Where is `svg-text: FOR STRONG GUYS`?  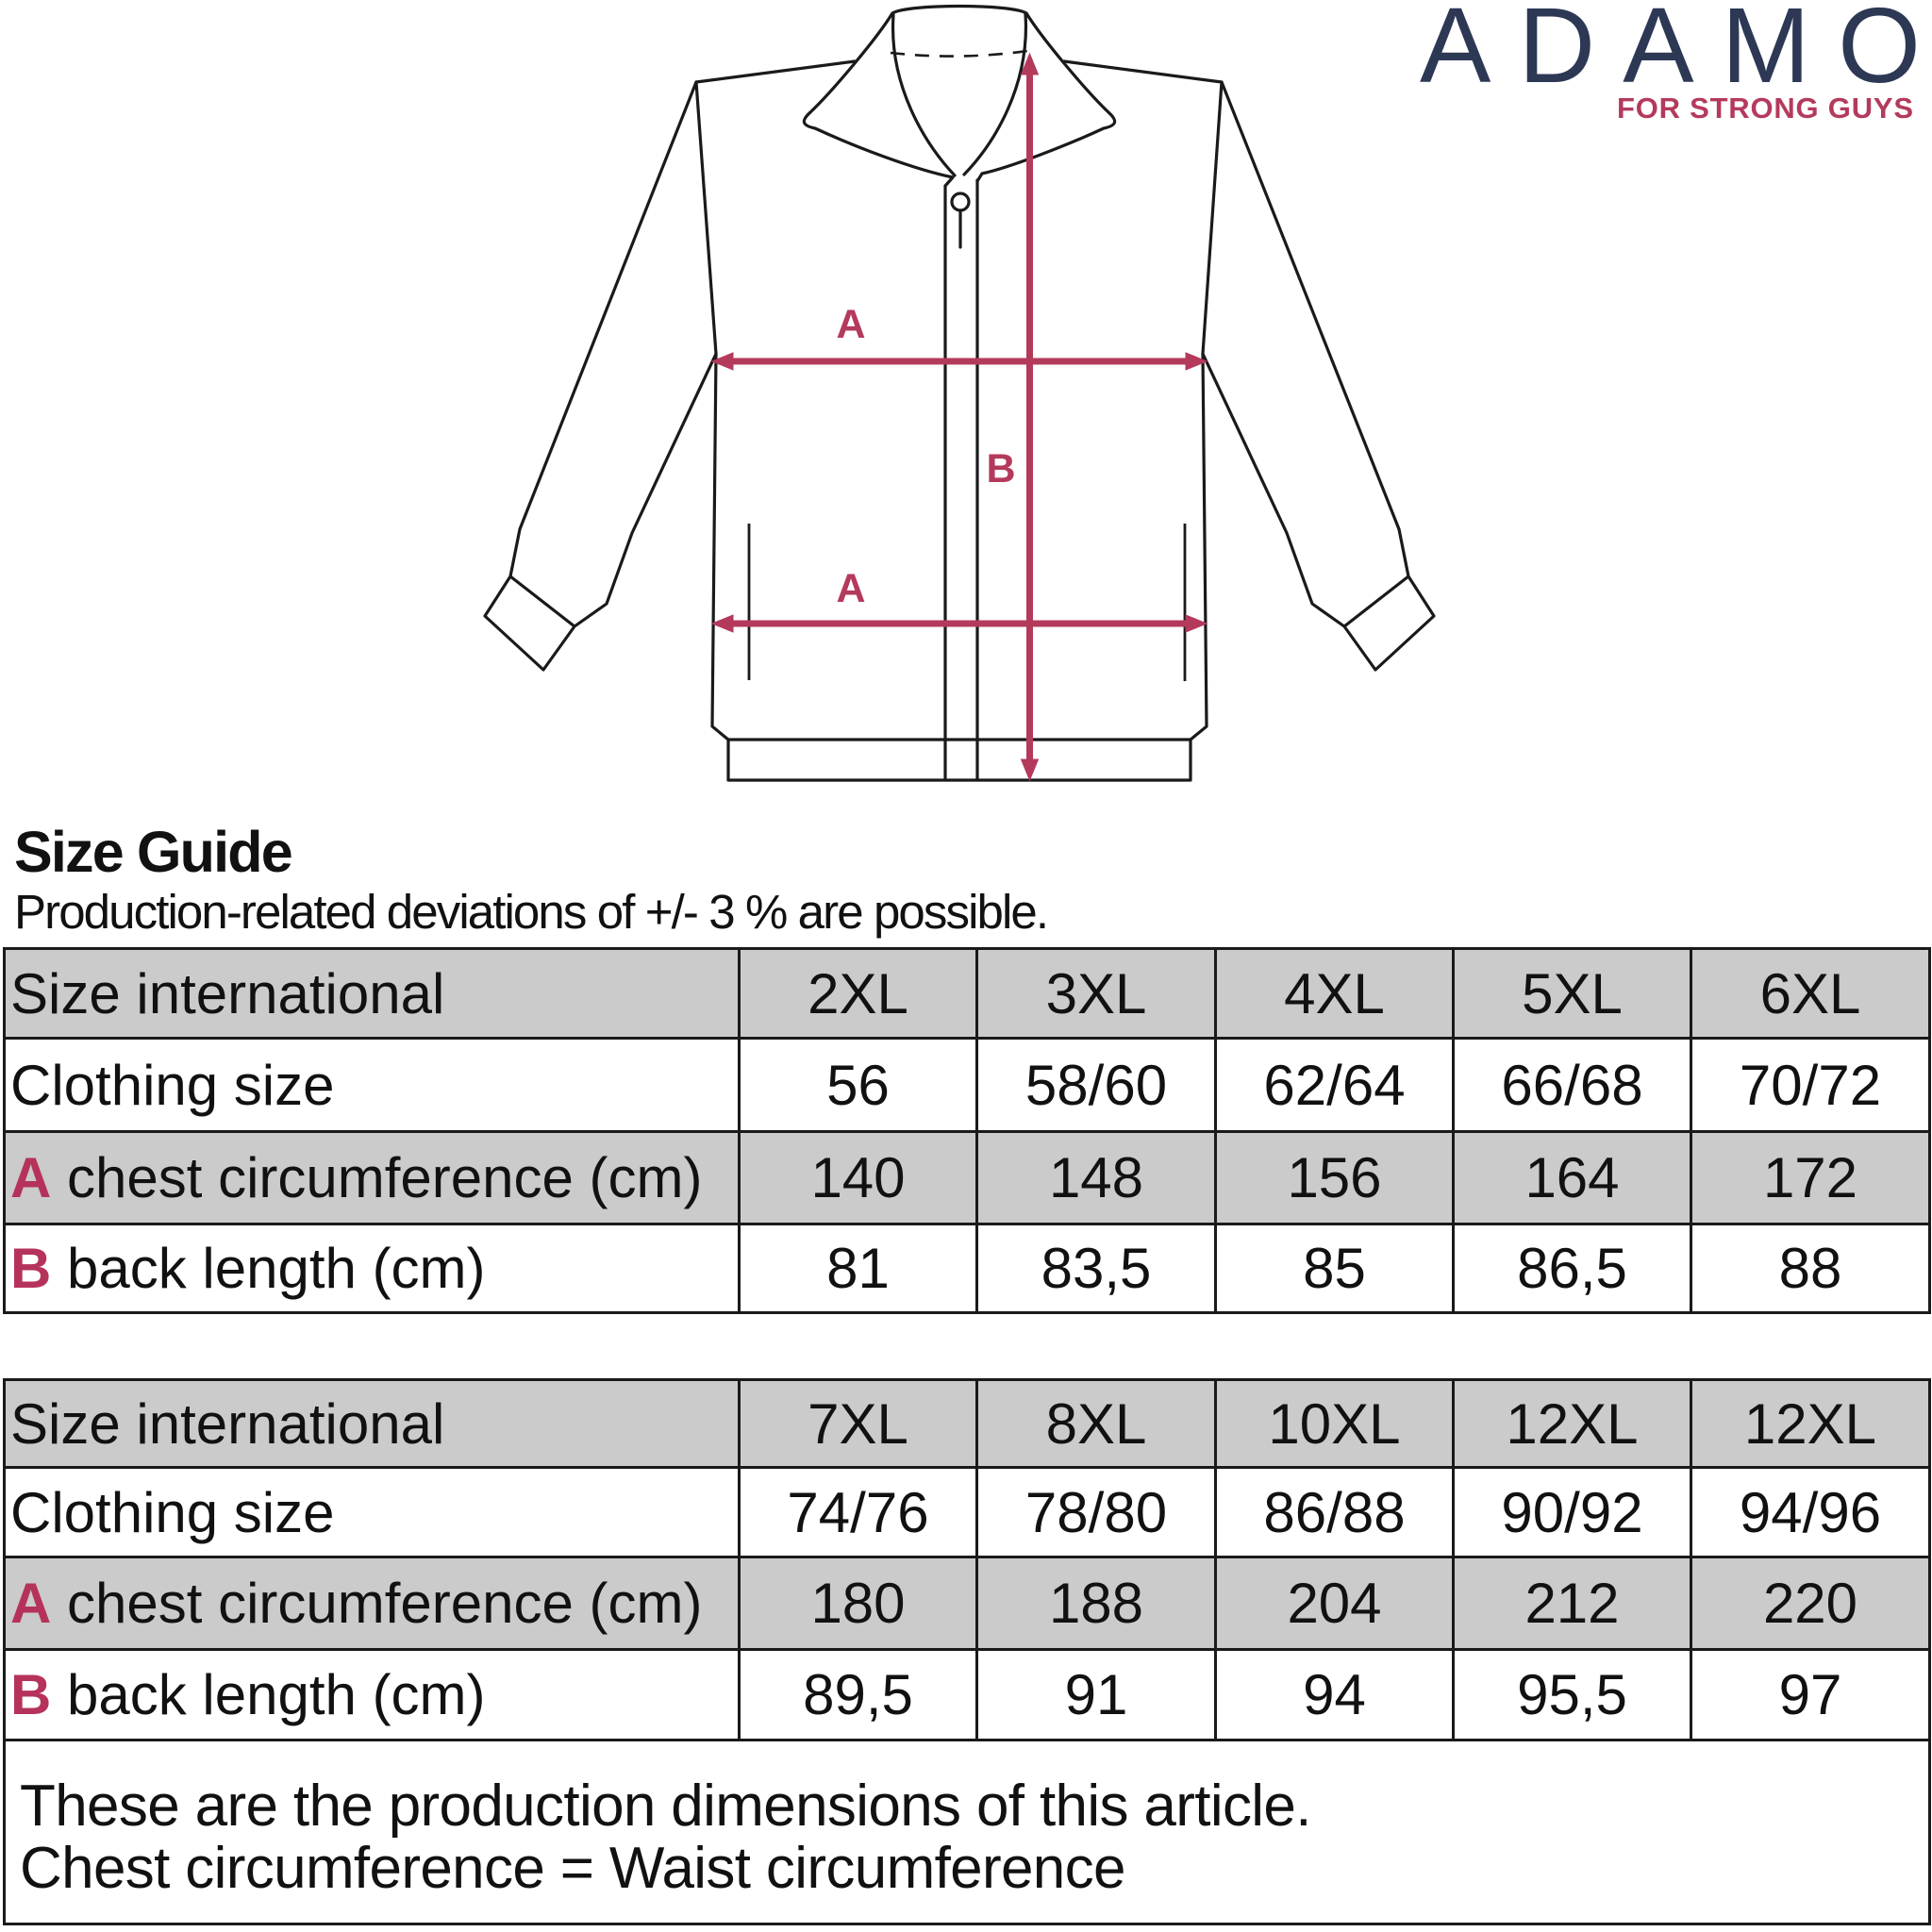
svg-text: FOR STRONG GUYS is located at coordinates (1765, 109).